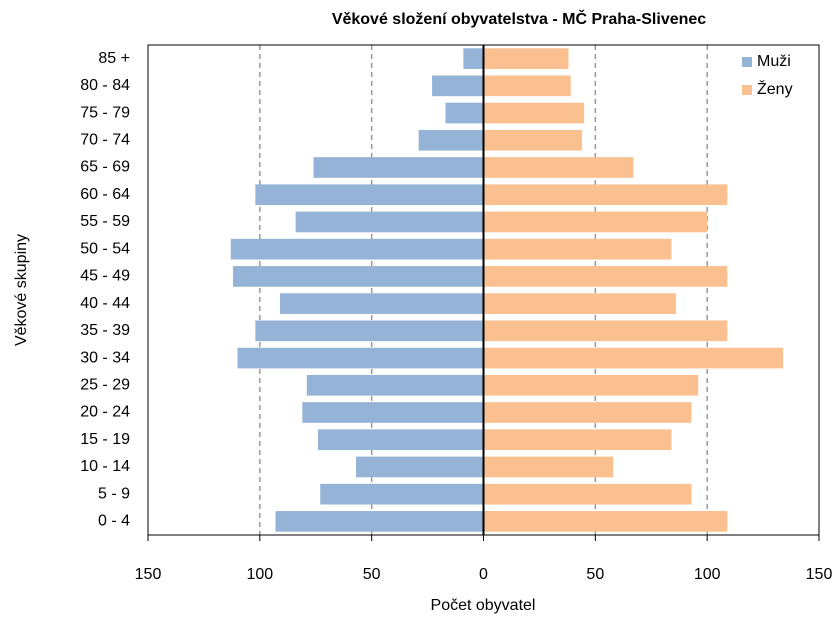 This screenshot has width=839, height=624. Describe the element at coordinates (105, 139) in the screenshot. I see `y-tick-label: 70 - 74` at that location.